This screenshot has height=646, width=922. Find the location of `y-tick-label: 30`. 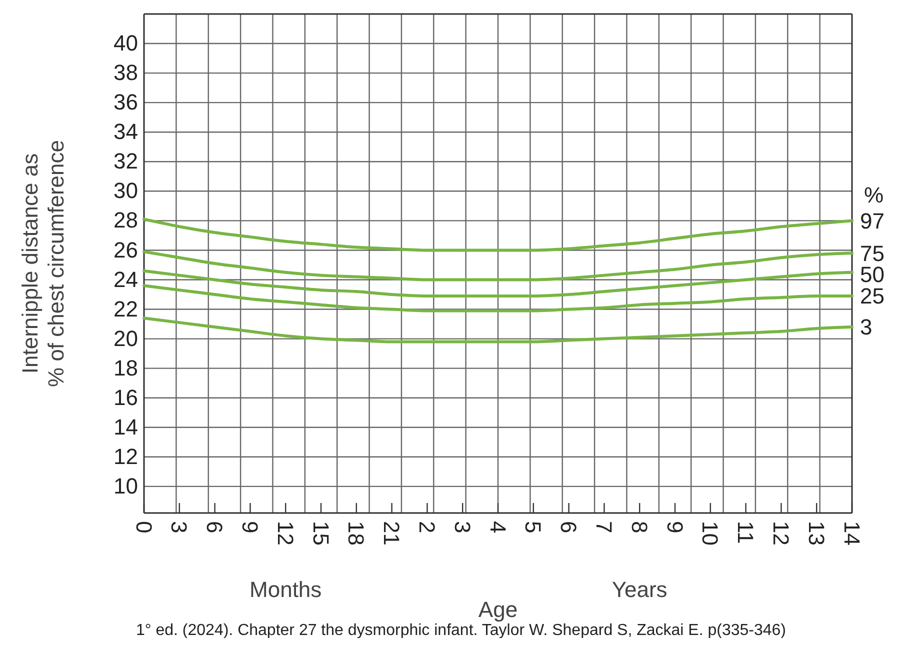

y-tick-label: 30 is located at coordinates (126, 191).